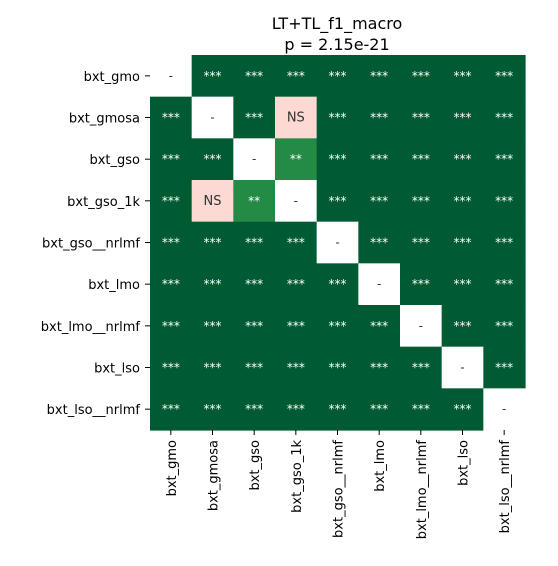 This screenshot has height=566, width=558. What do you see at coordinates (94, 410) in the screenshot?
I see `y-tick-label: bxt_lso__nrlmf` at bounding box center [94, 410].